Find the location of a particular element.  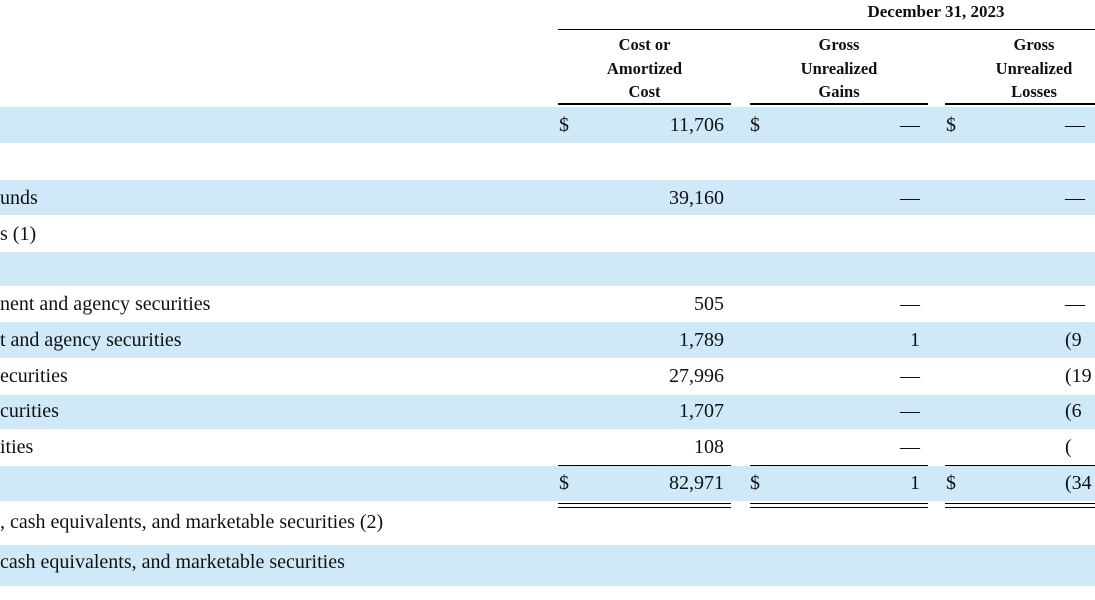

losses-value: (6 is located at coordinates (1073, 411).